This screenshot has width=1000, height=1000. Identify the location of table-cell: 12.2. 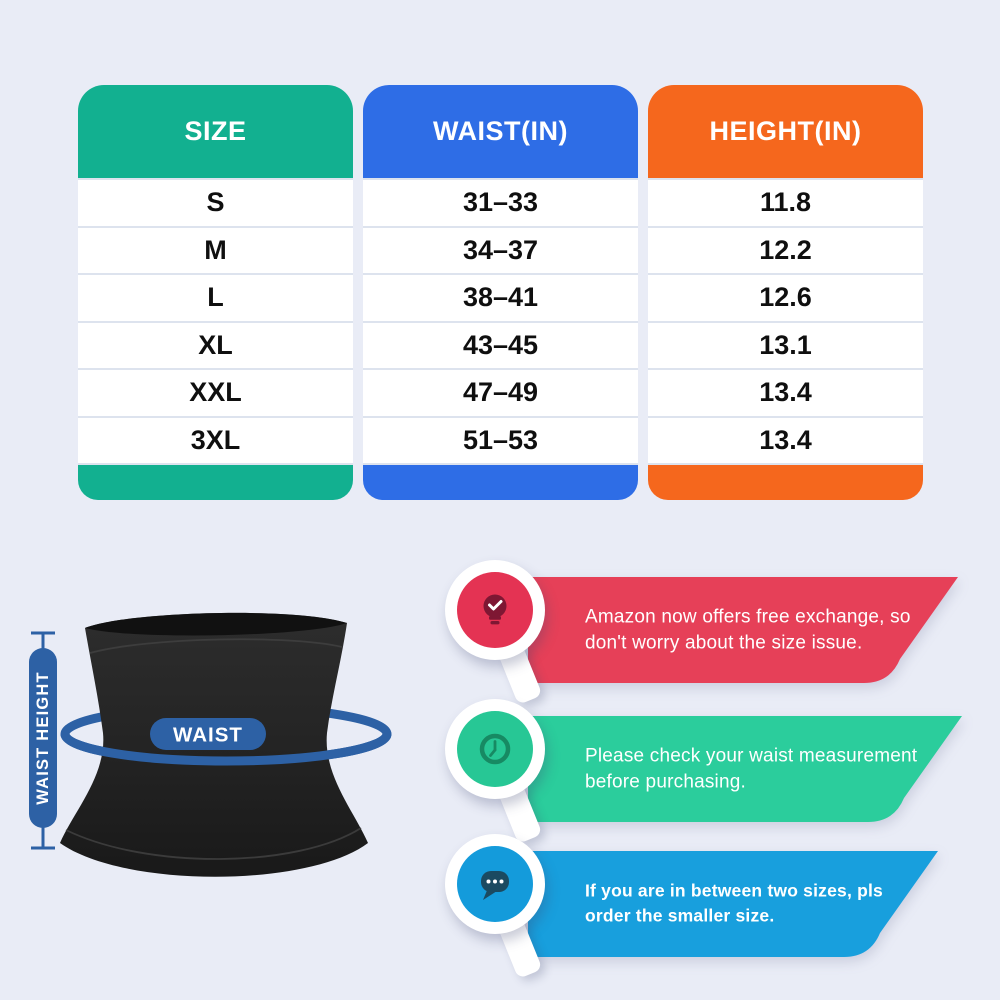
(785, 249).